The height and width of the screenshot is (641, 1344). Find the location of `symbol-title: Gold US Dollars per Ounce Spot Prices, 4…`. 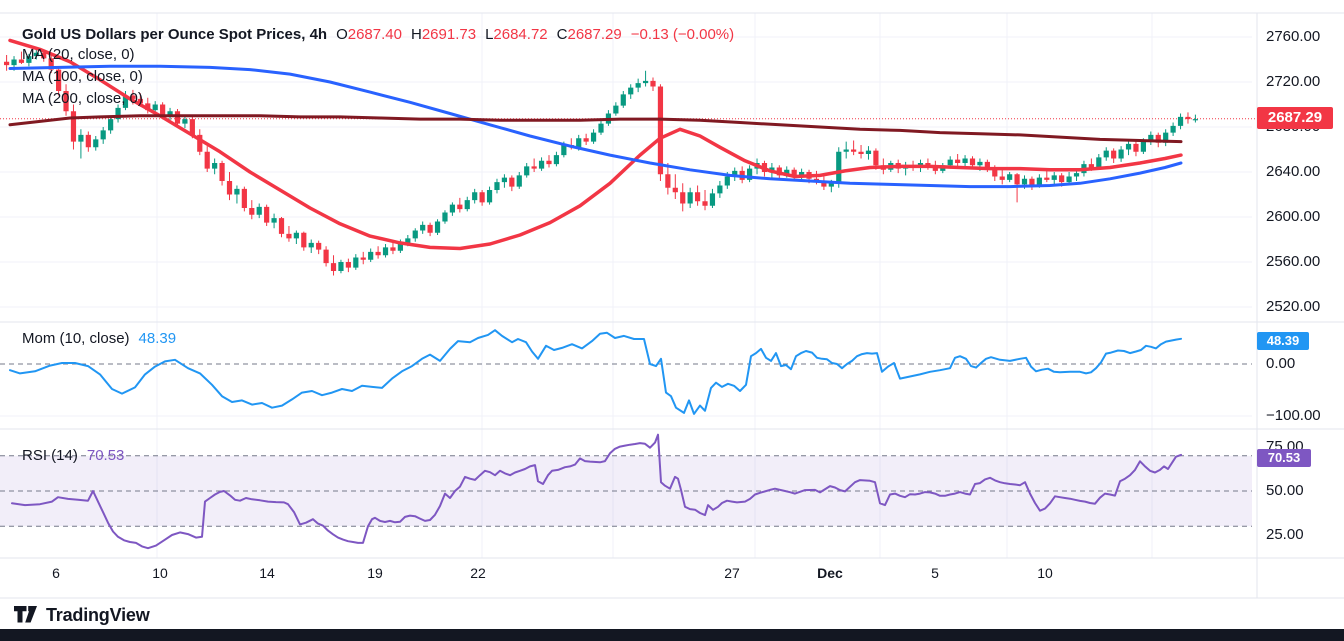

symbol-title: Gold US Dollars per Ounce Spot Prices, 4… is located at coordinates (175, 34).